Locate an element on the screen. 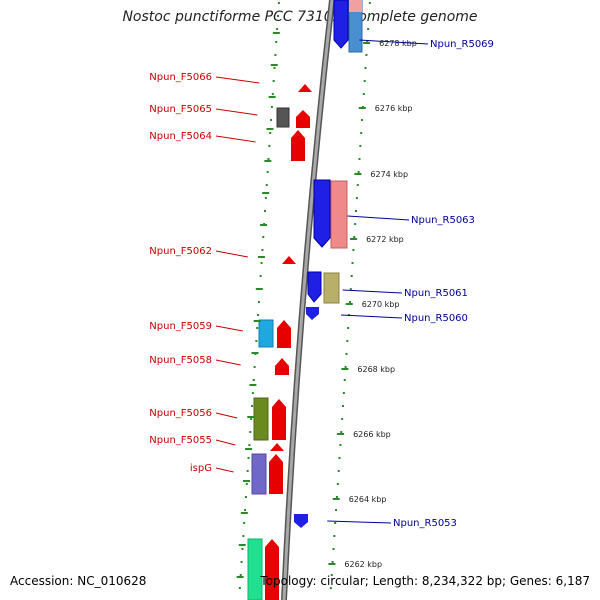 Image resolution: width=600 pixels, height=600 pixels. gene-label-left: Npun_F5065 is located at coordinates (180, 109).